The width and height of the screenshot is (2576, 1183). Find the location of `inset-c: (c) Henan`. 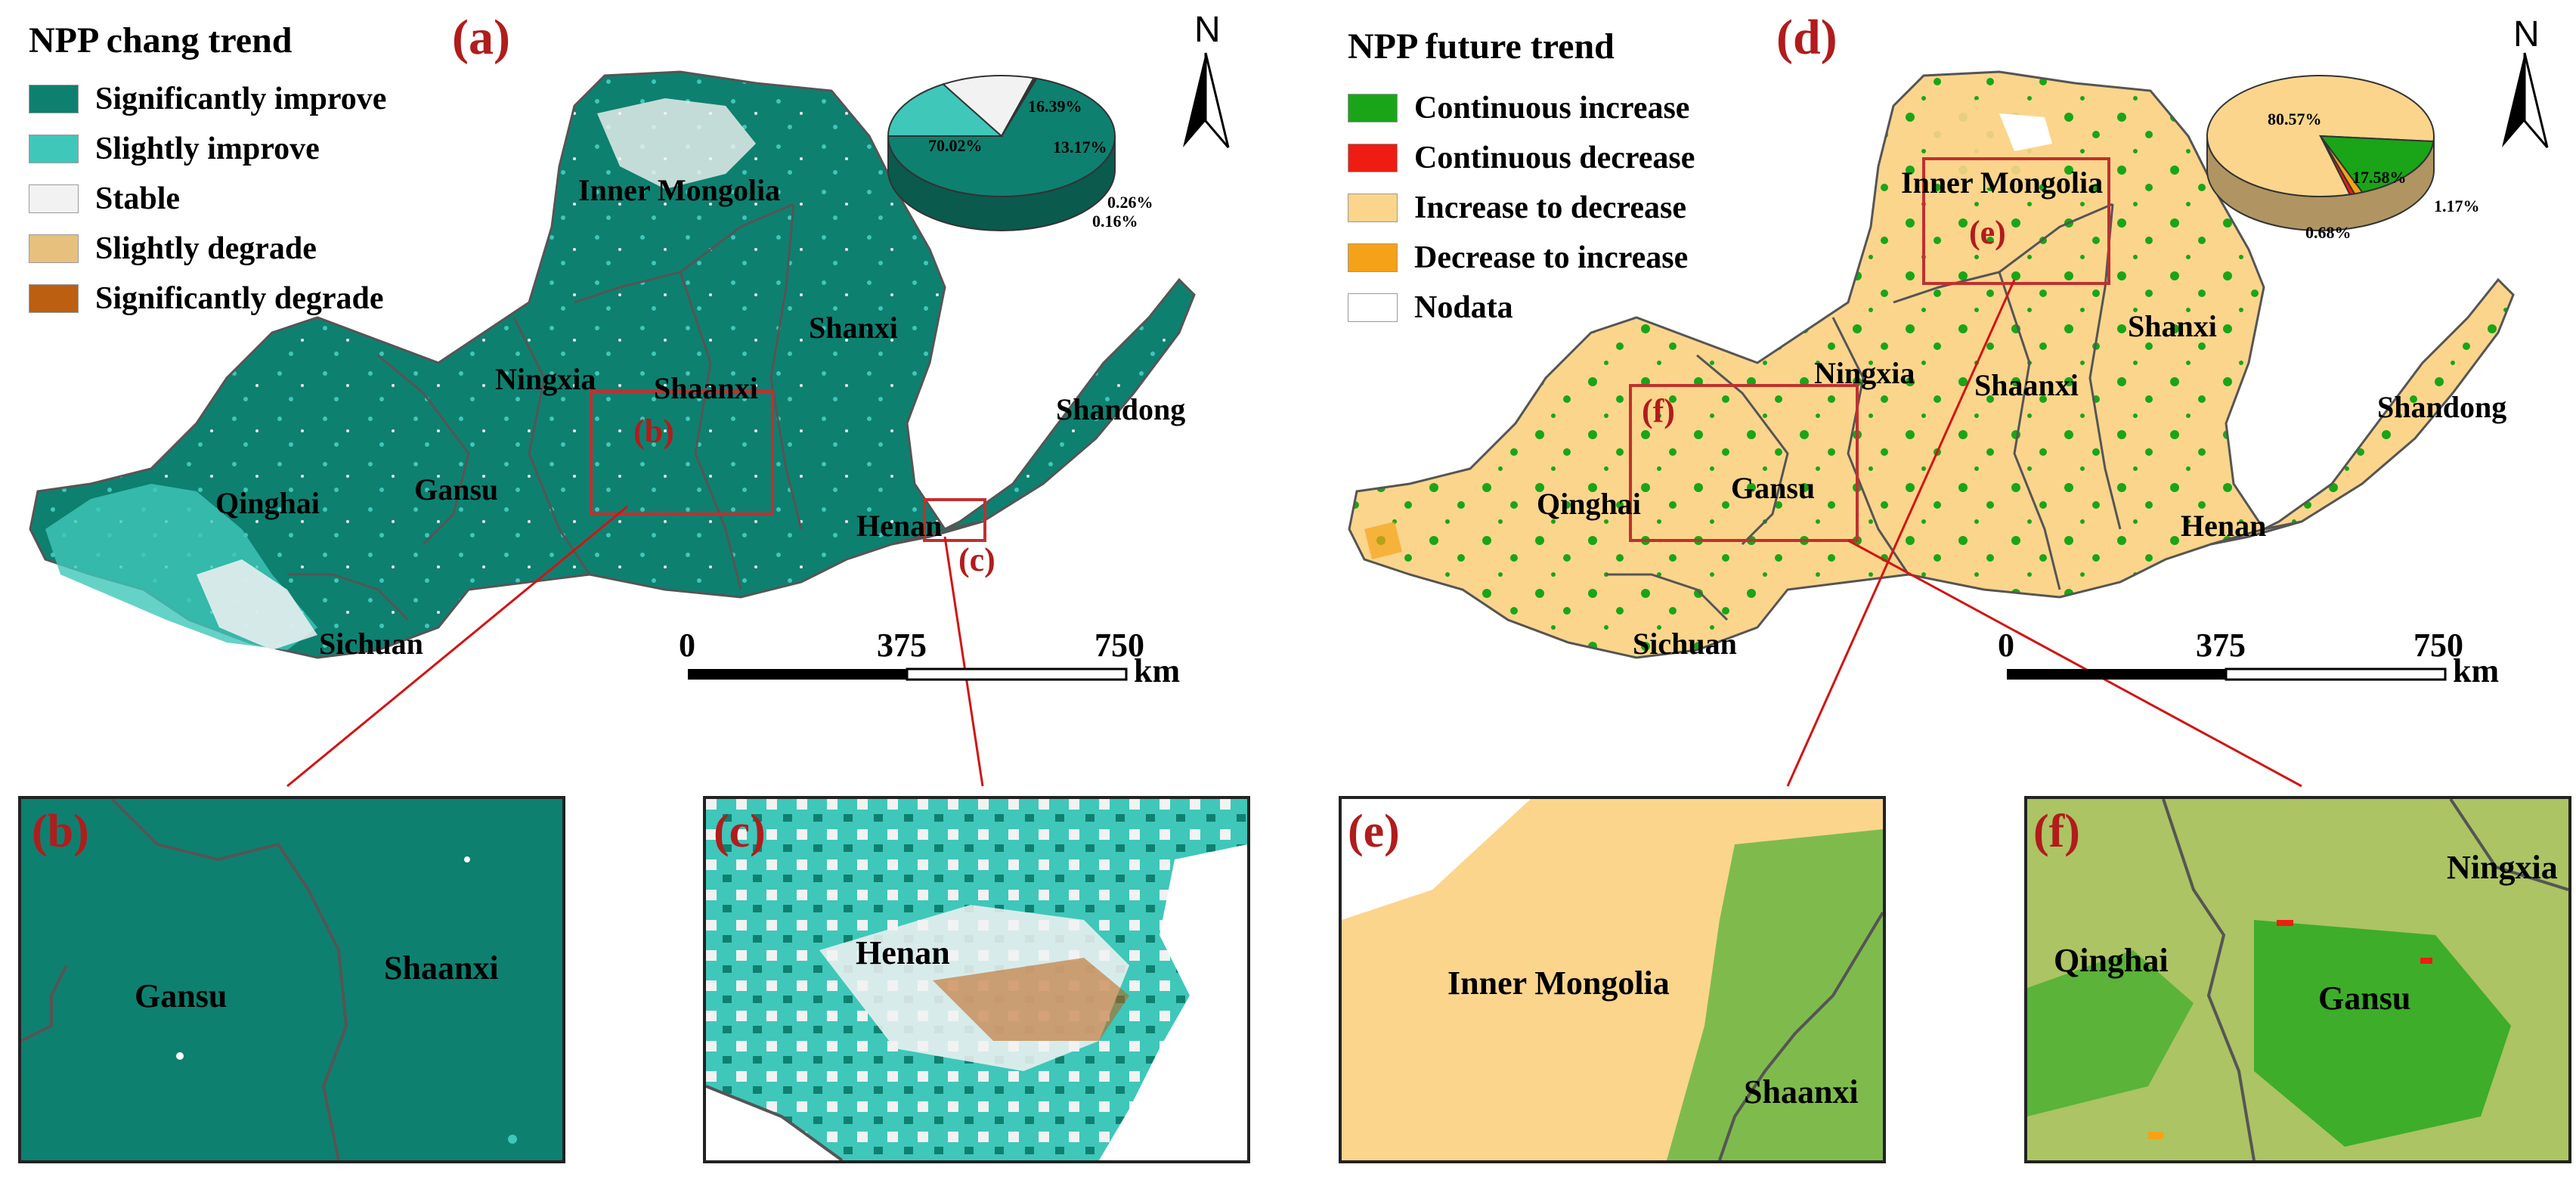

inset-c: (c) Henan is located at coordinates (976, 979).